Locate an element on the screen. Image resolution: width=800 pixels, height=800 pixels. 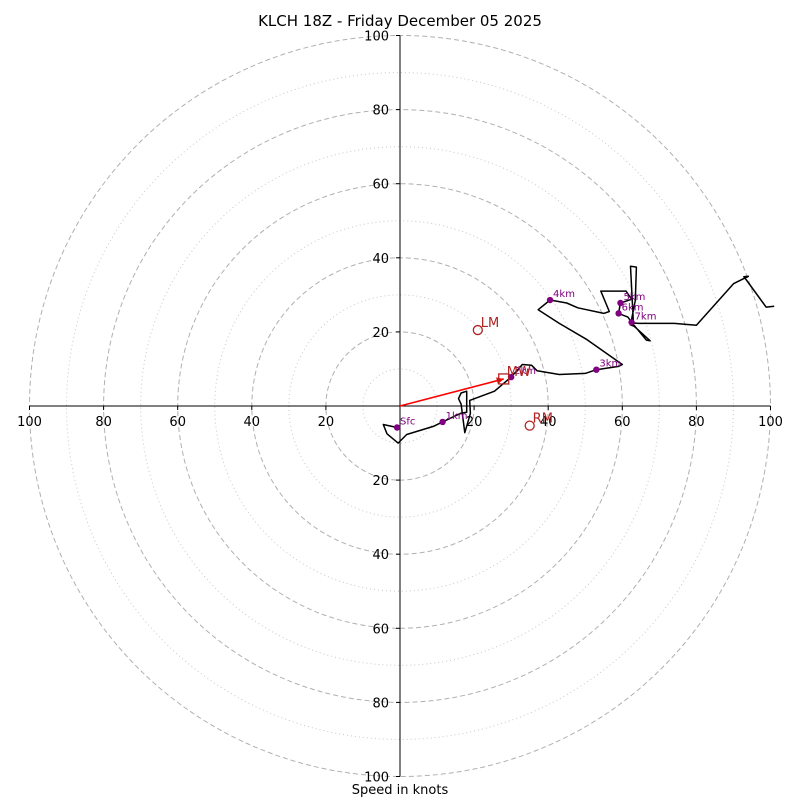
mean-wind-marker is located at coordinates (504, 379).